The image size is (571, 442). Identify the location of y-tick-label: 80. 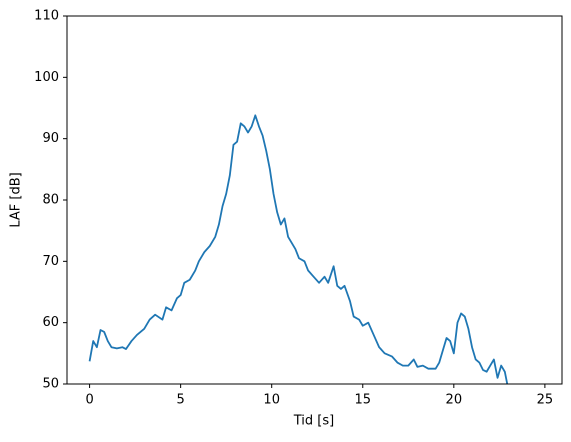
(50, 200).